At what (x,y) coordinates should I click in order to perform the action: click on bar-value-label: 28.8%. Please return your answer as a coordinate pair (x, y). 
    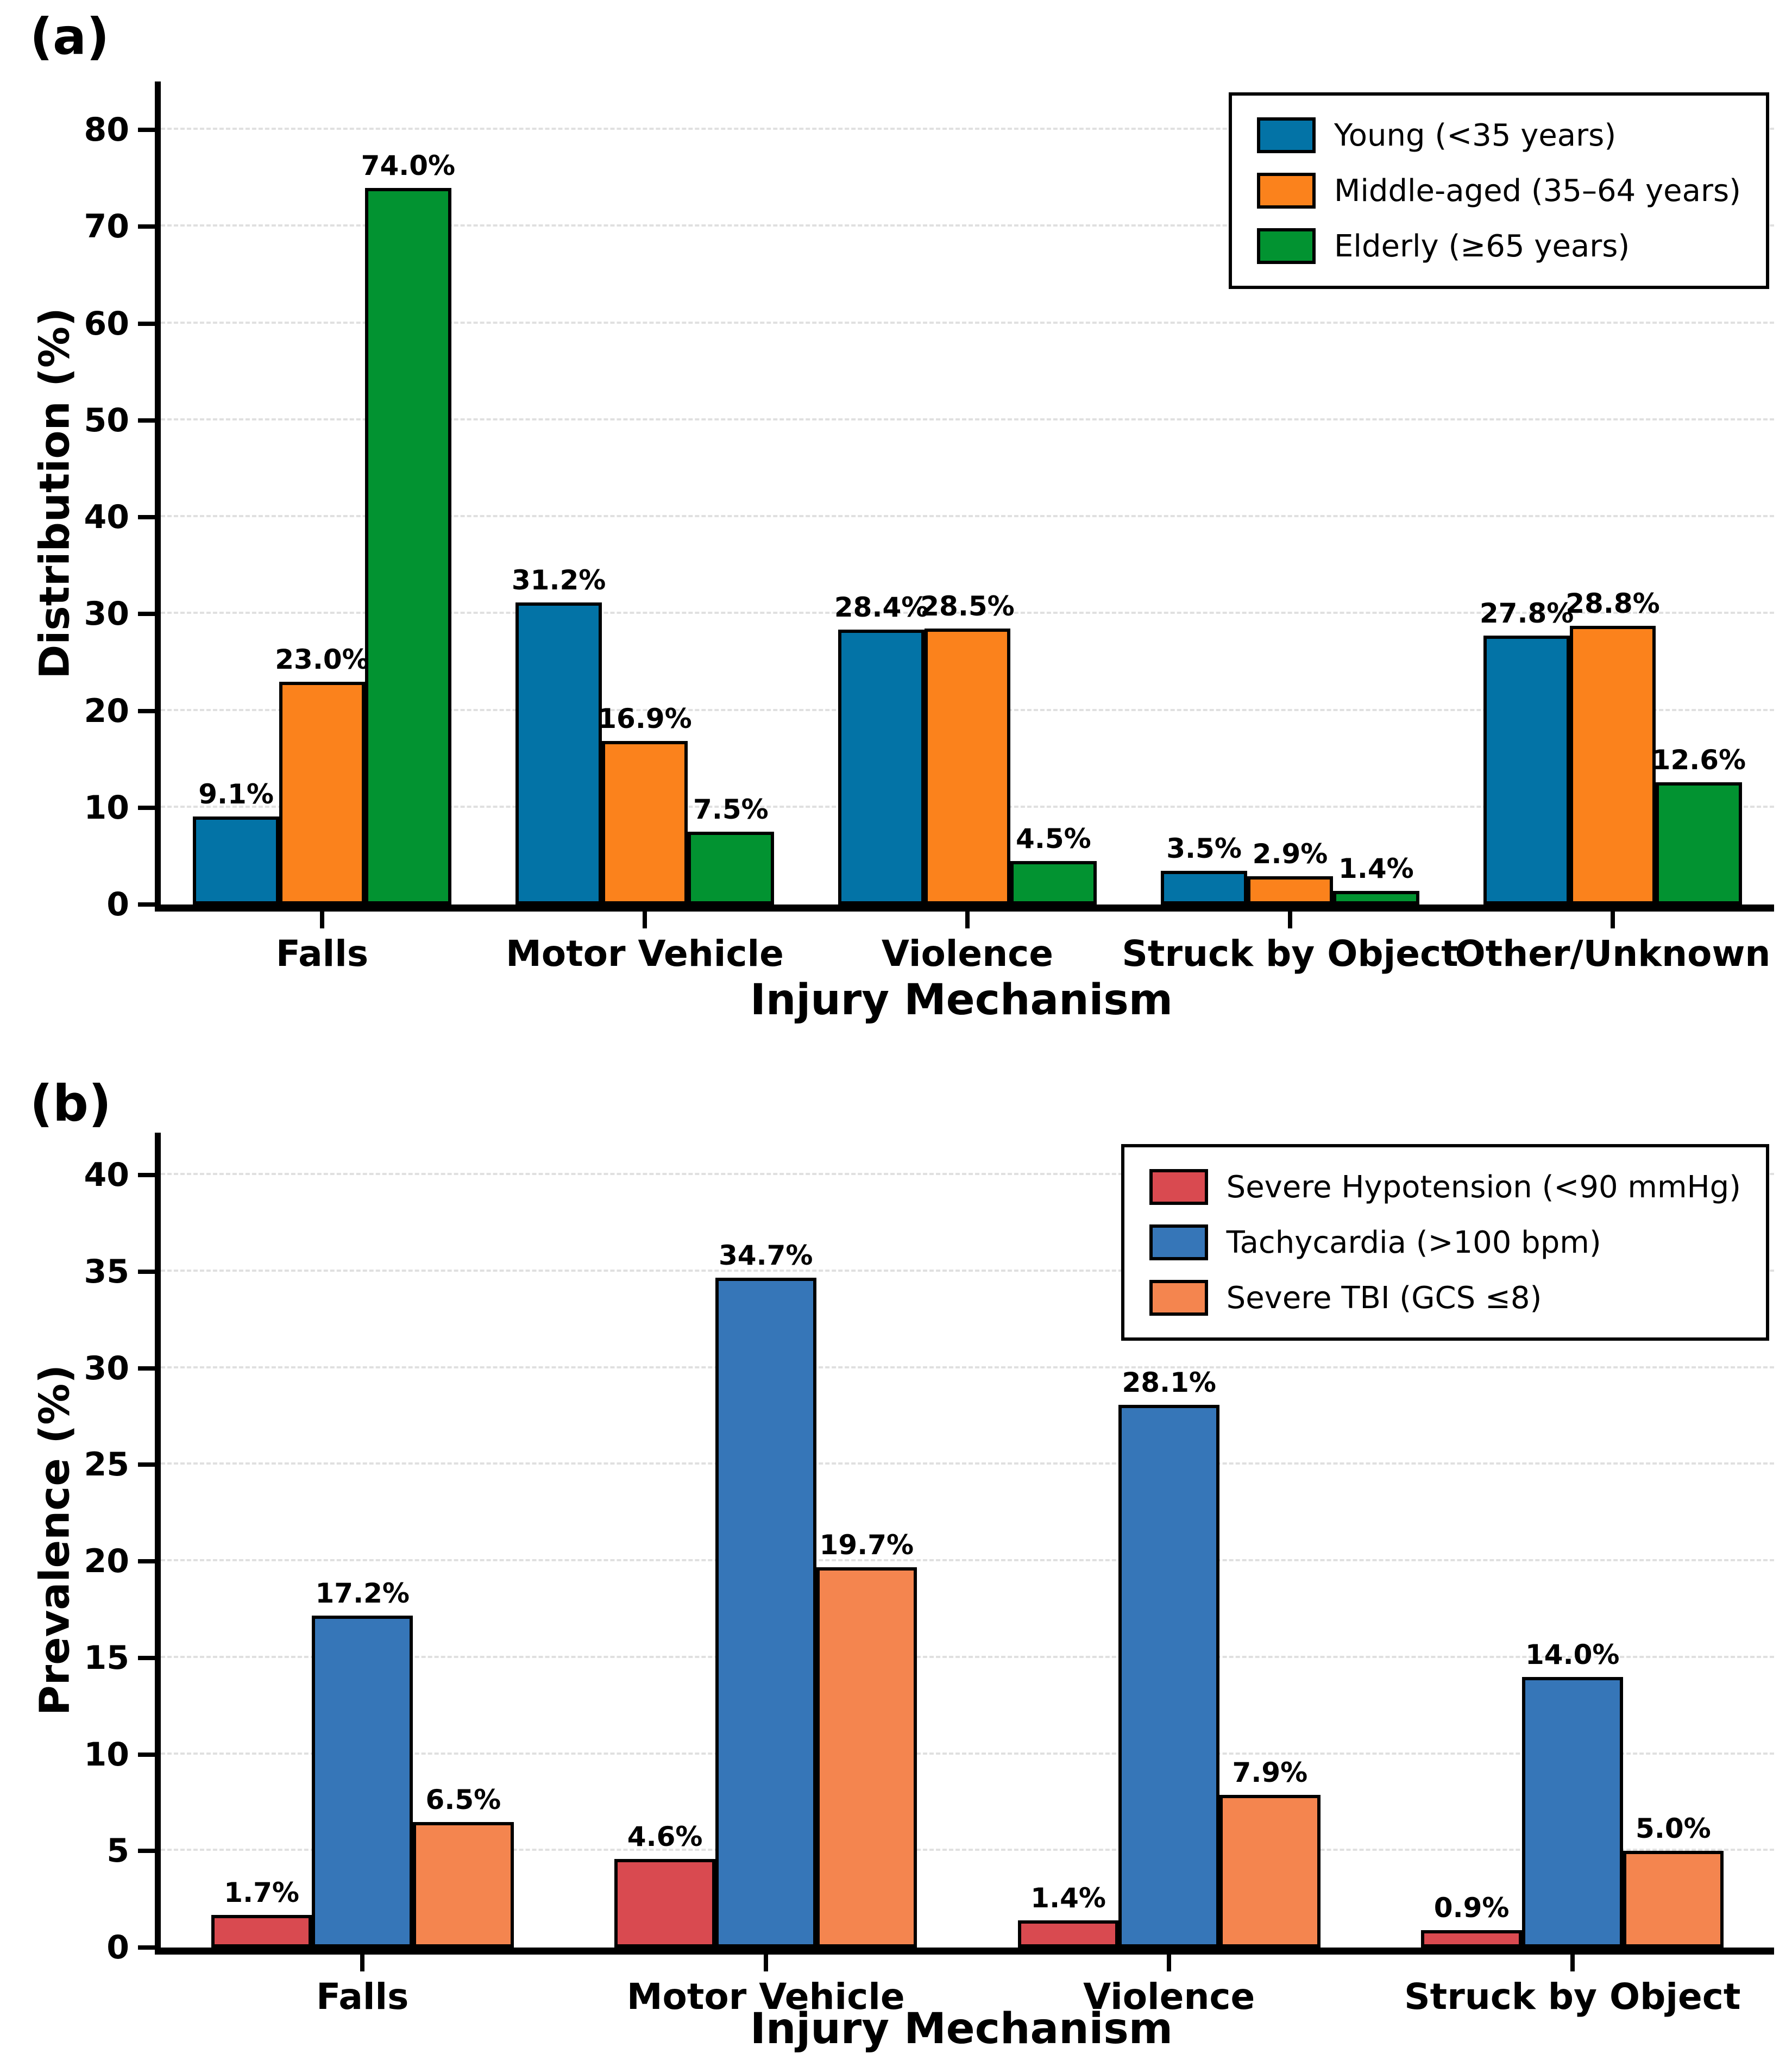
    Looking at the image, I should click on (1612, 603).